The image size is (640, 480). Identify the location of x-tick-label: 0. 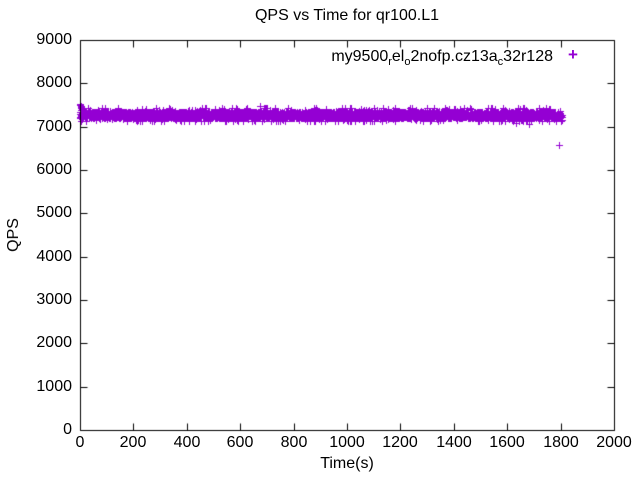
(80, 442).